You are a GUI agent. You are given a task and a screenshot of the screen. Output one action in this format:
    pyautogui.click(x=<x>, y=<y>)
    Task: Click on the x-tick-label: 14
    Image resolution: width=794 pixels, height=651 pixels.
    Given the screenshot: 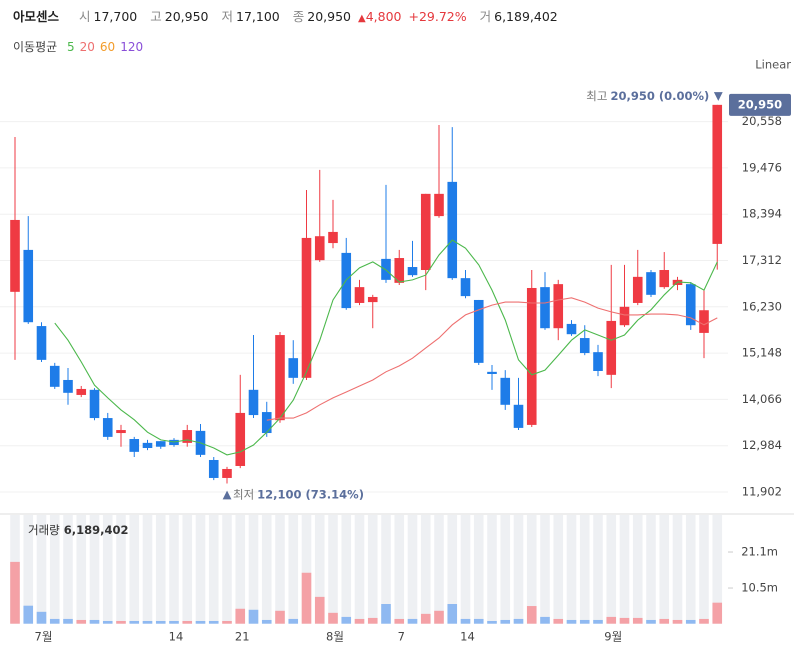 What is the action you would take?
    pyautogui.click(x=467, y=637)
    